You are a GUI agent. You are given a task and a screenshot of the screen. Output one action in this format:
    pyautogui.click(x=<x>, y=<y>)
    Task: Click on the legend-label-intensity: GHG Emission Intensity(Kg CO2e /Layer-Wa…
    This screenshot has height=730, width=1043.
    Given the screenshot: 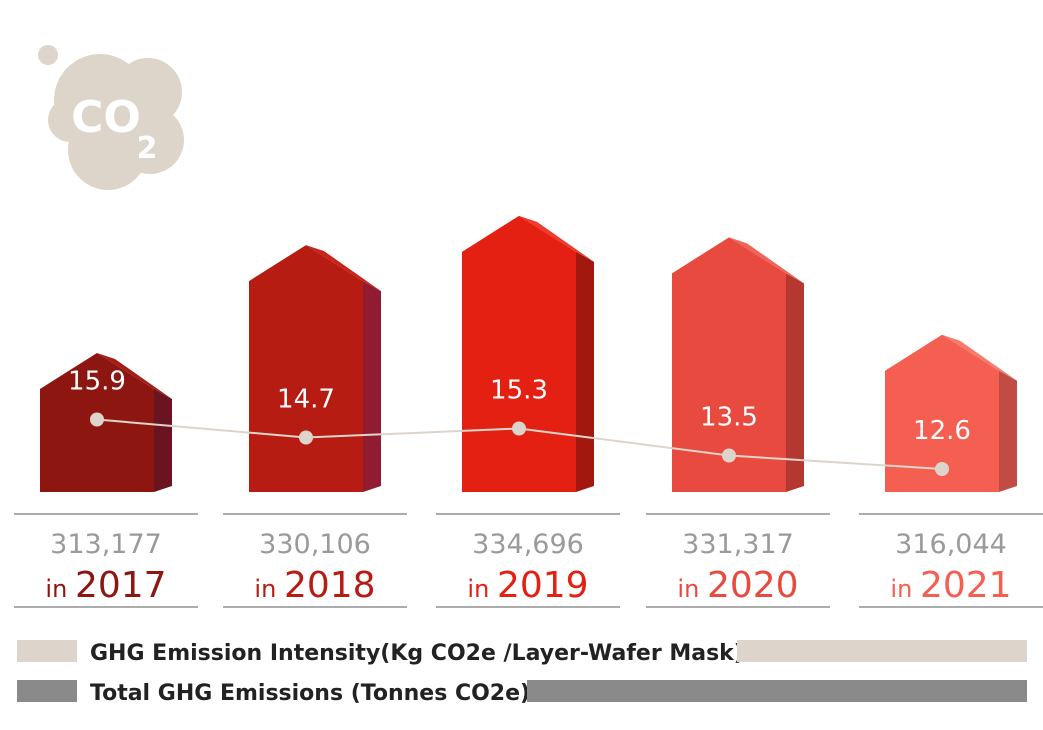 What is the action you would take?
    pyautogui.click(x=417, y=653)
    